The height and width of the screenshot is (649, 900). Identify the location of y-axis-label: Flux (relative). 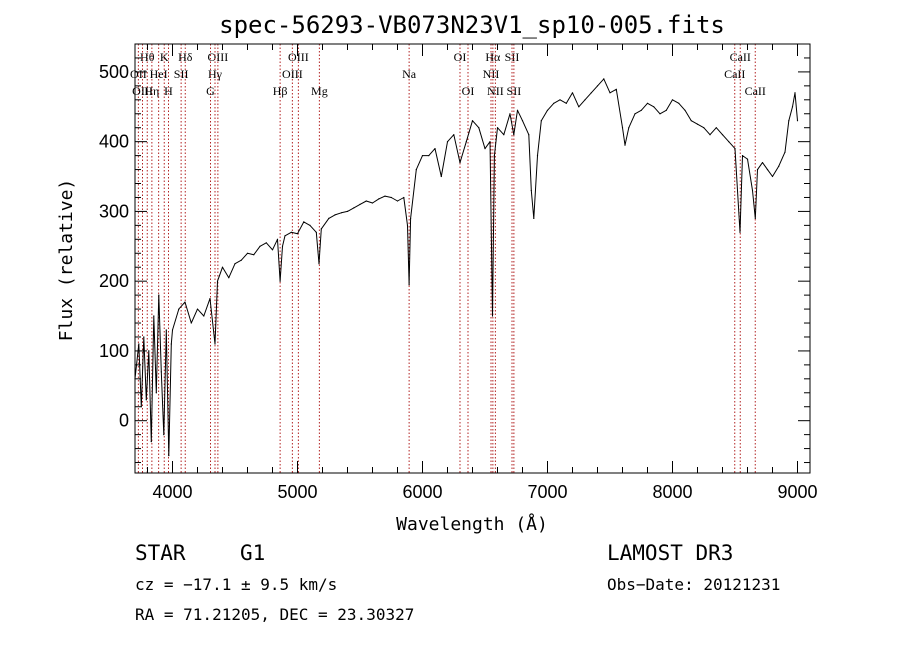
(66, 260).